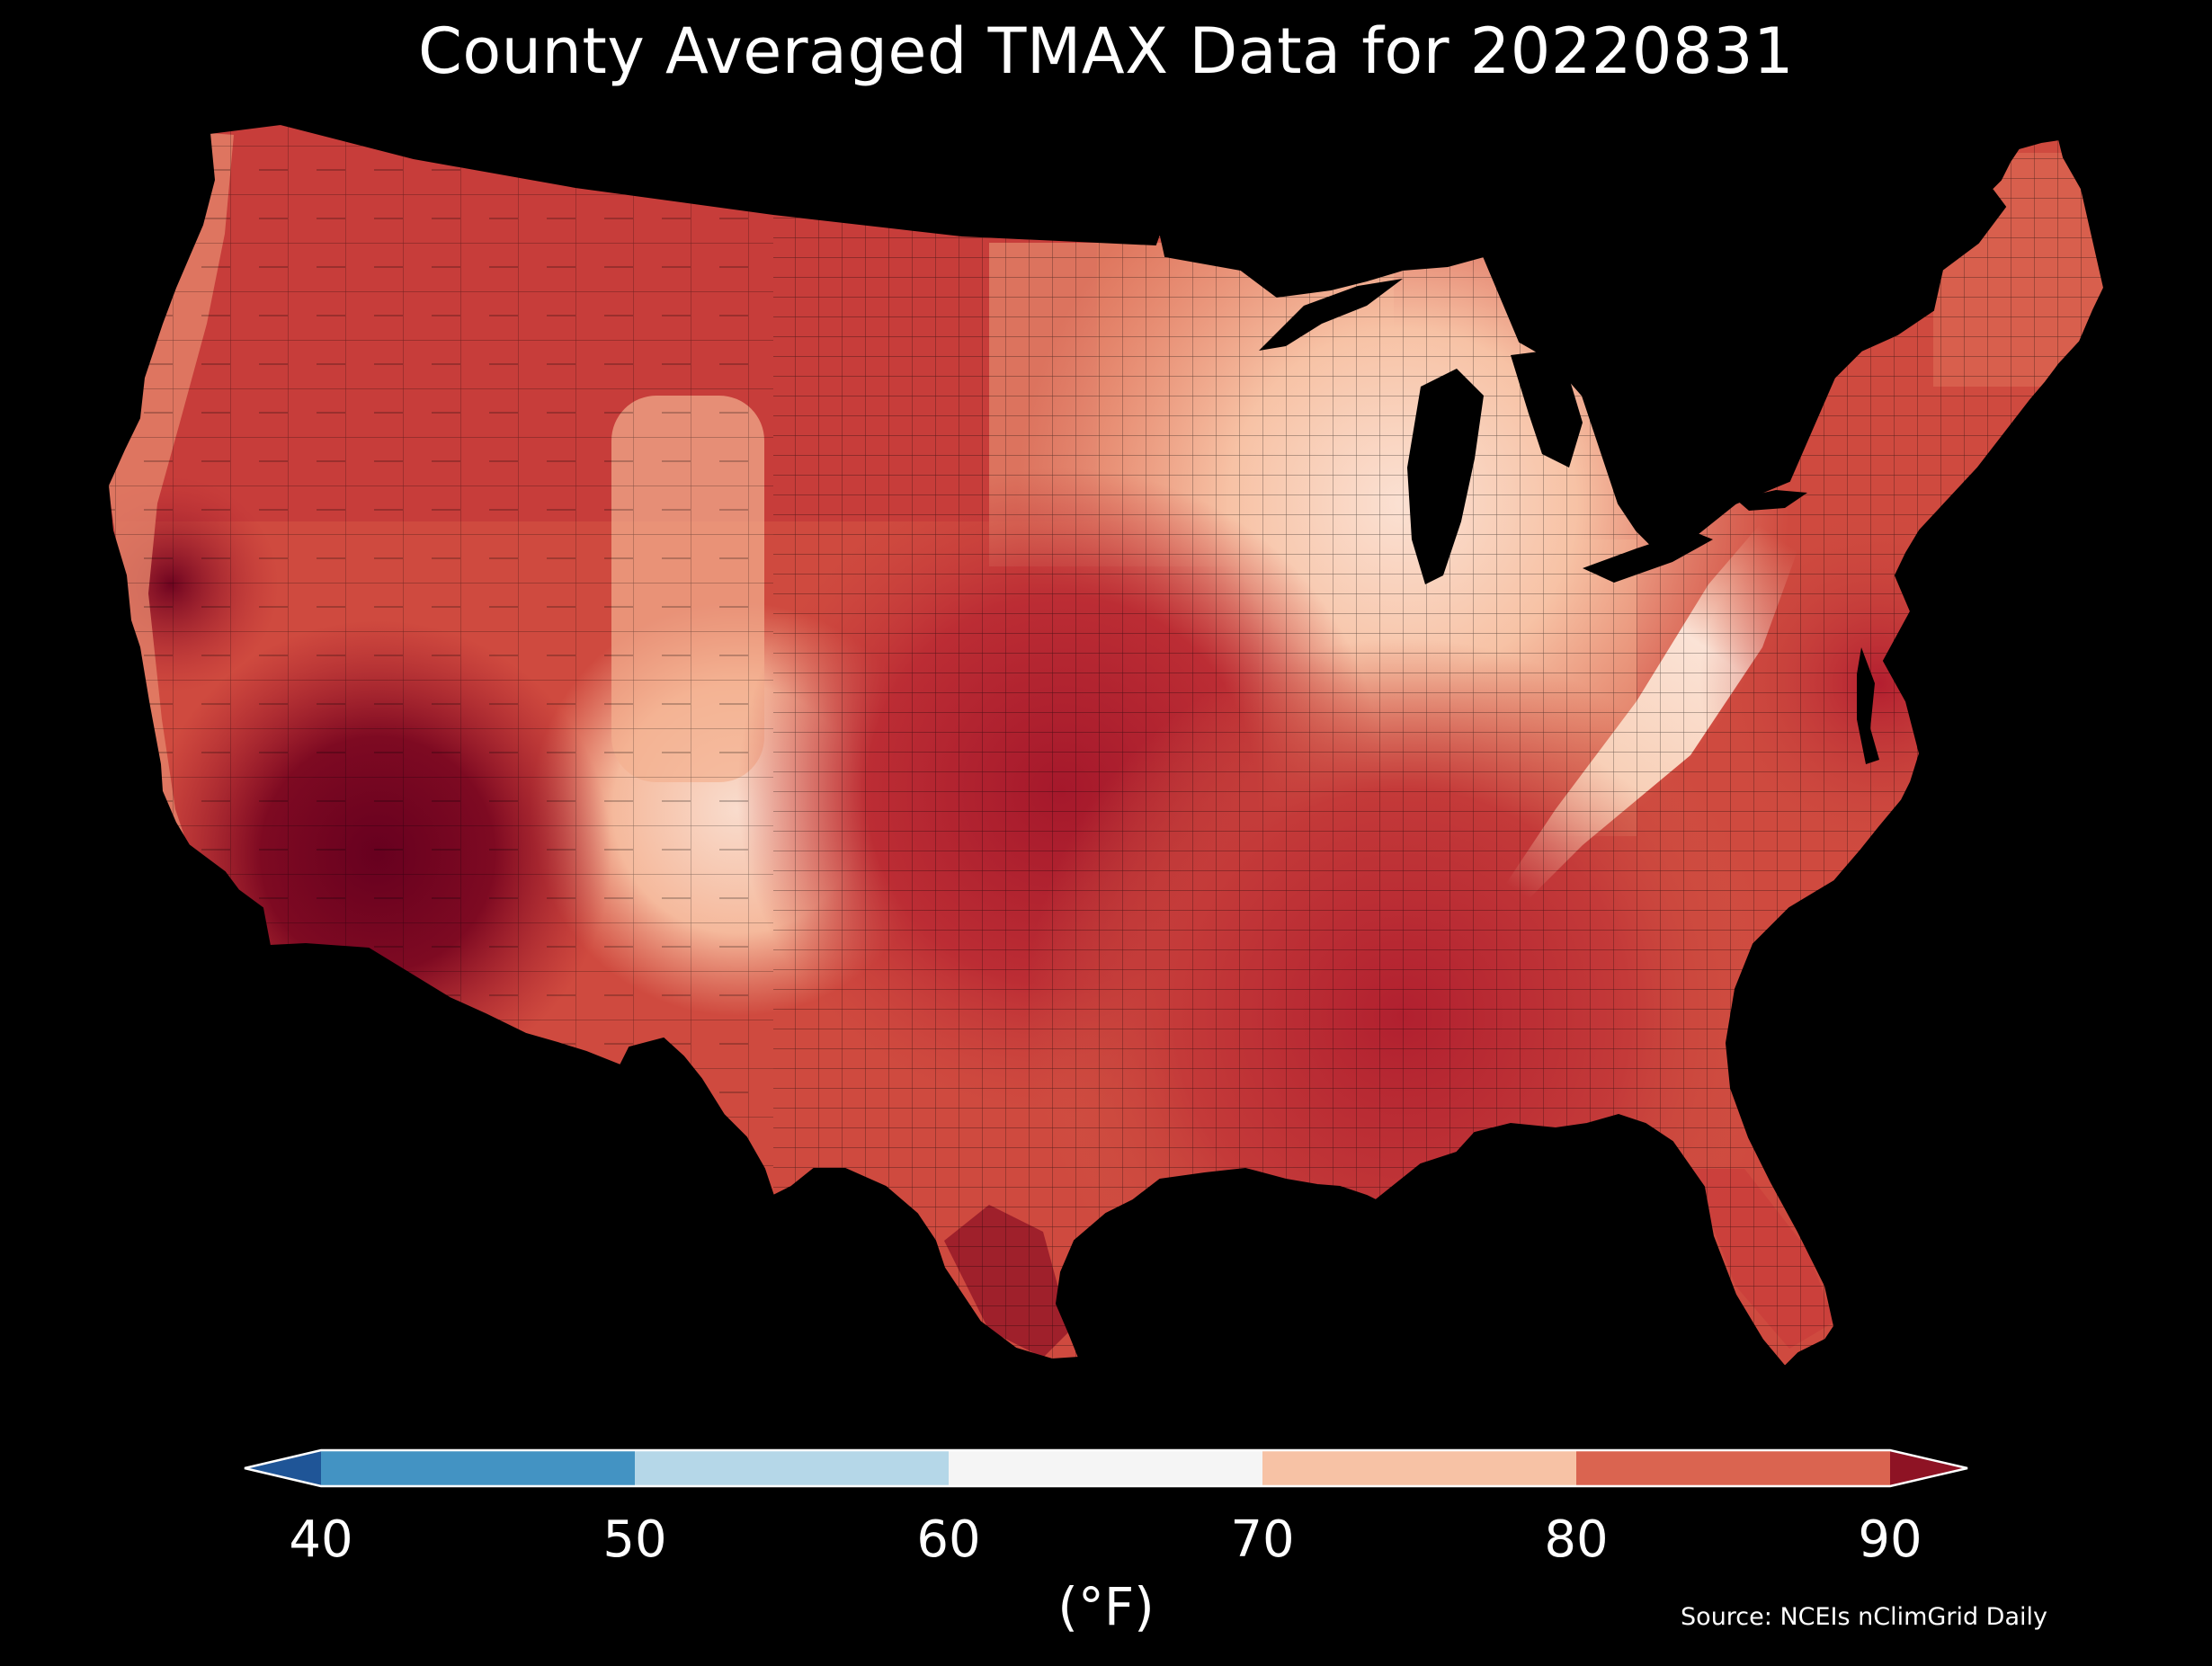 The height and width of the screenshot is (1666, 2212). I want to click on tick-label: 90, so click(1890, 1540).